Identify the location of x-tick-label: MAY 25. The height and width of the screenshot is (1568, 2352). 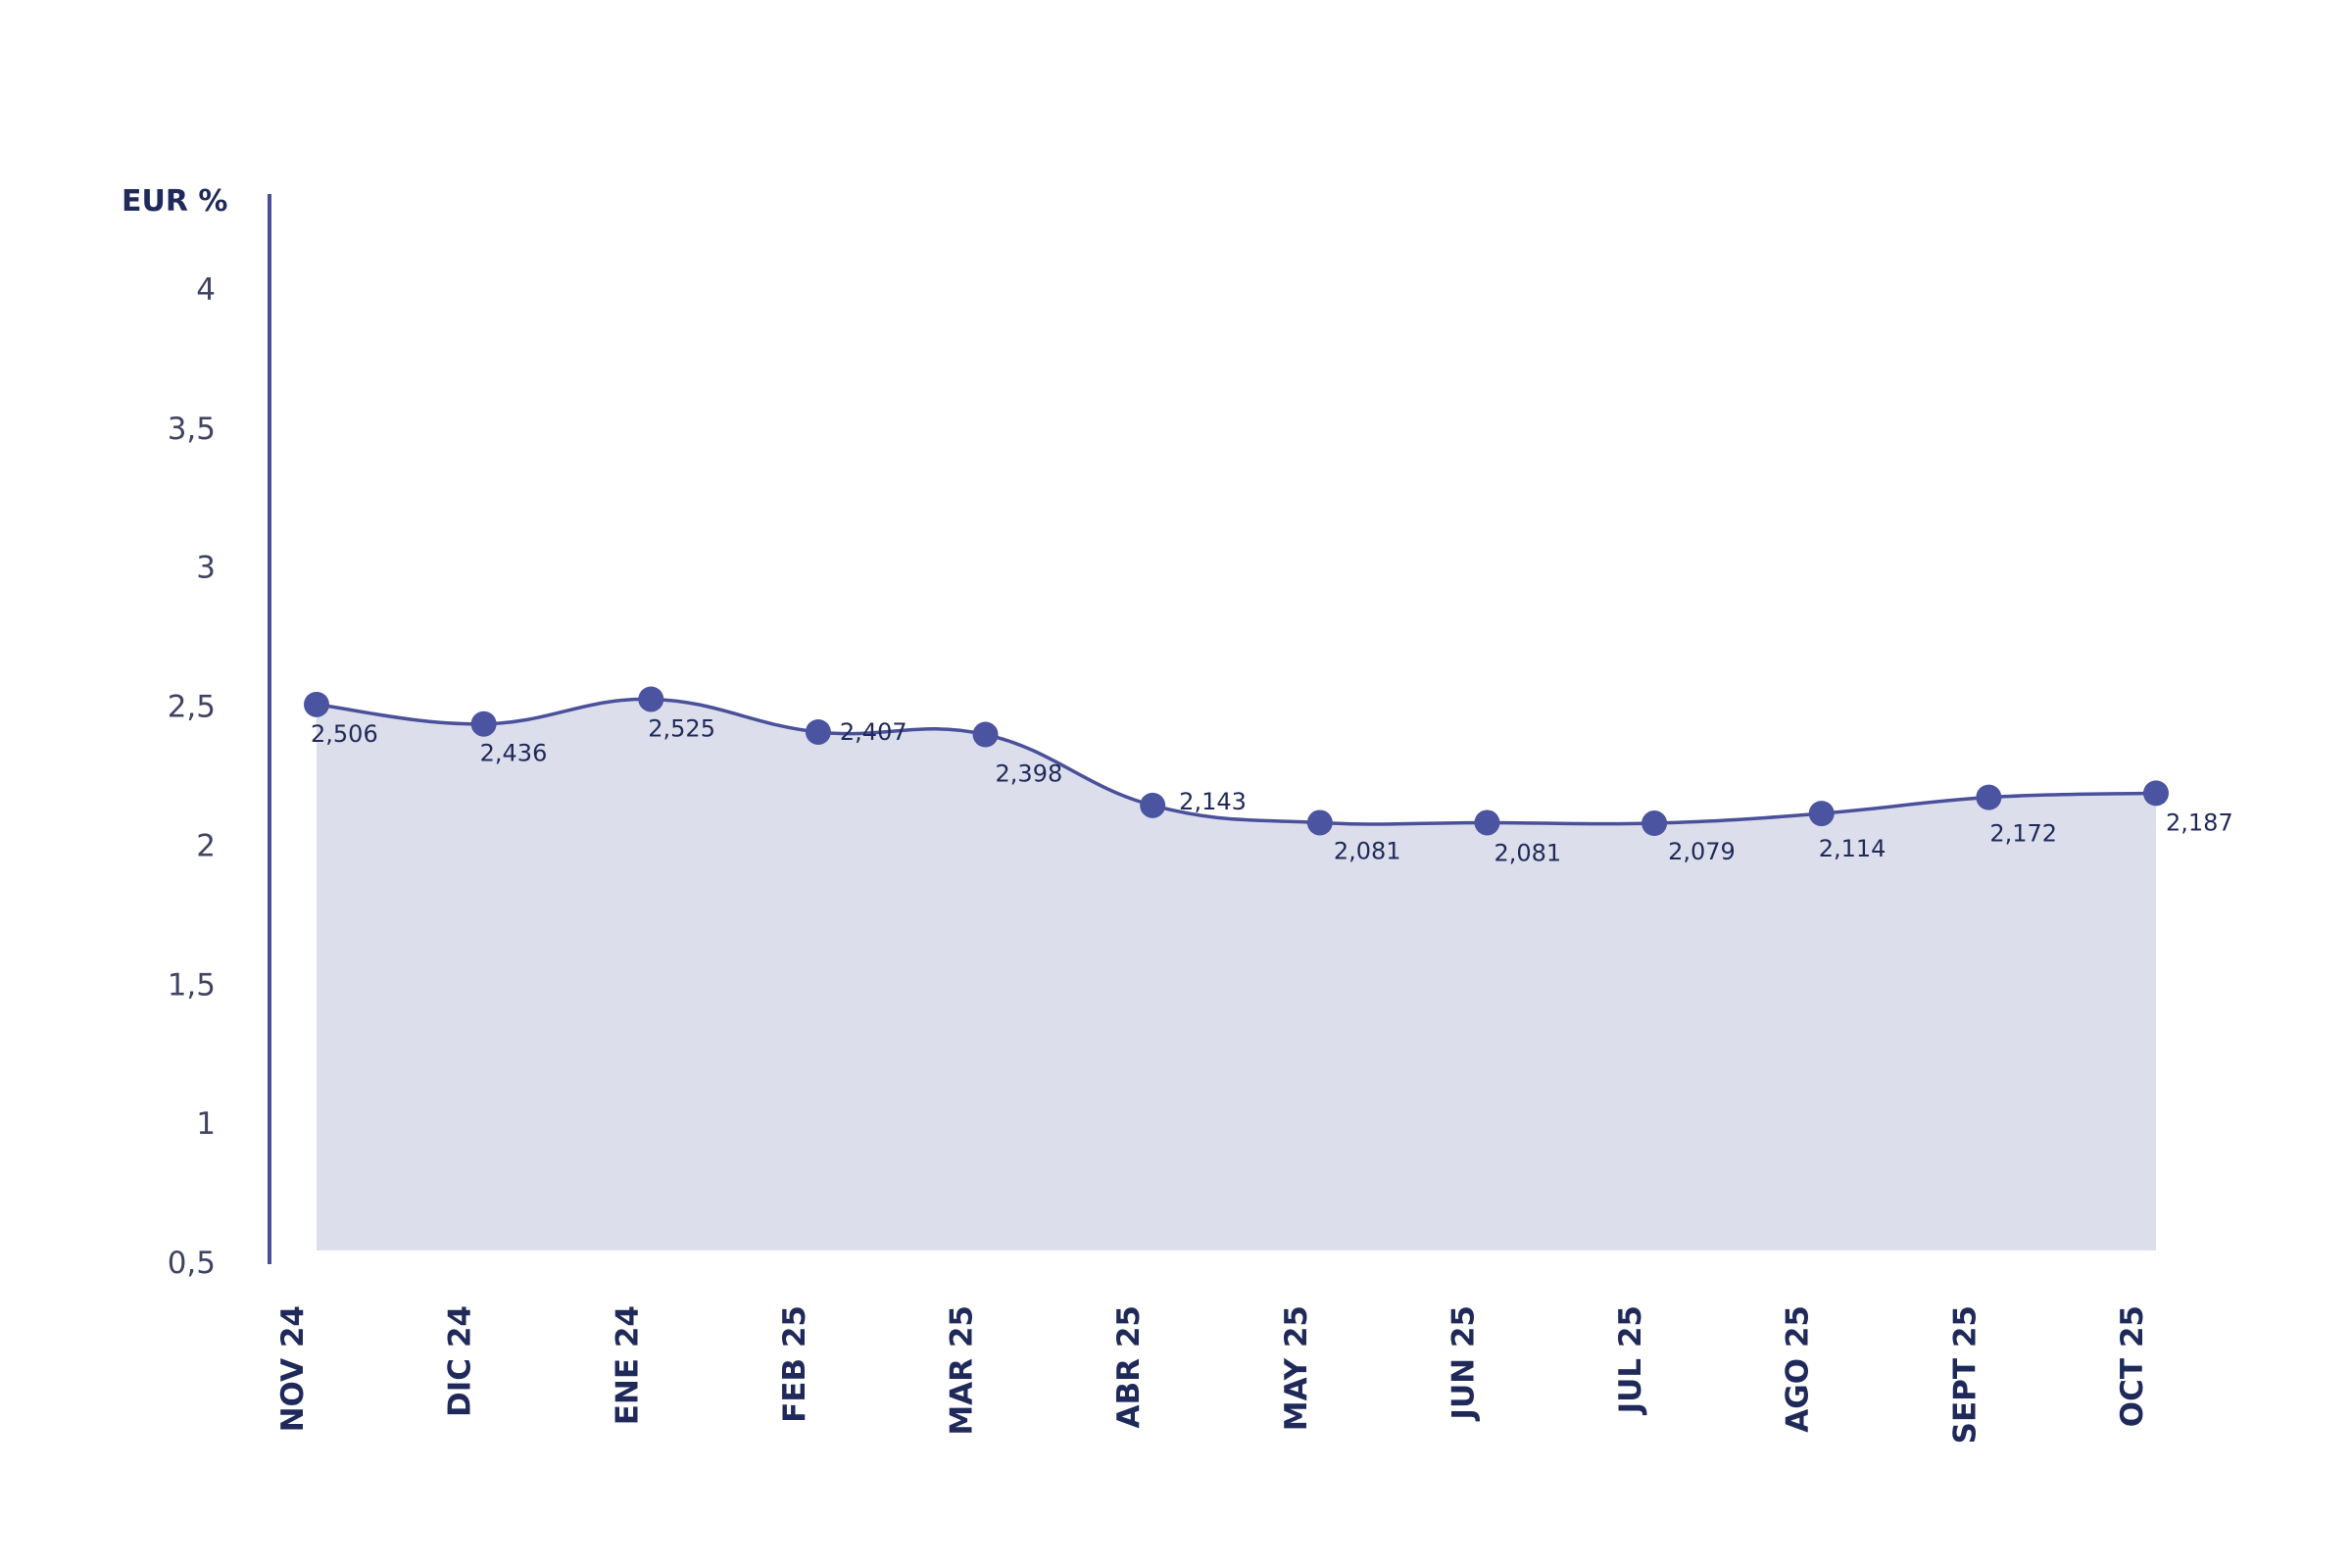
(1296, 1368).